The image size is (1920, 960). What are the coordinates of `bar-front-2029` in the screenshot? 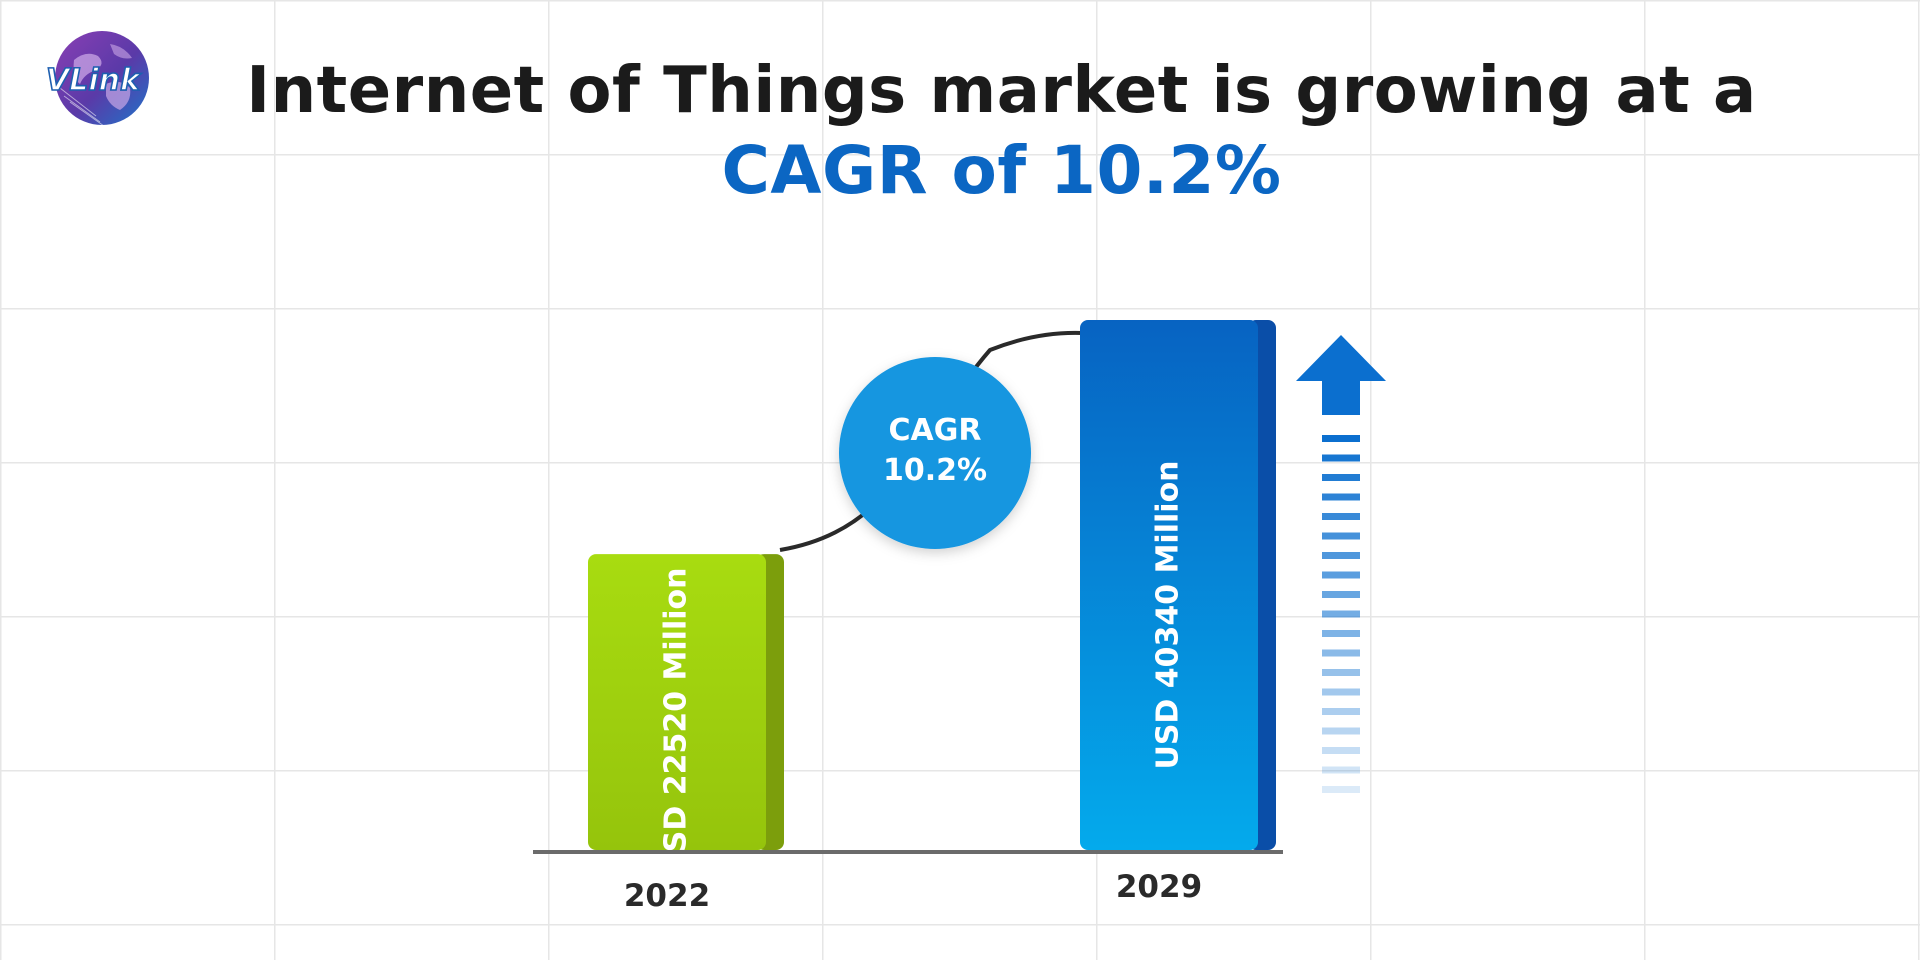 It's located at (1169, 585).